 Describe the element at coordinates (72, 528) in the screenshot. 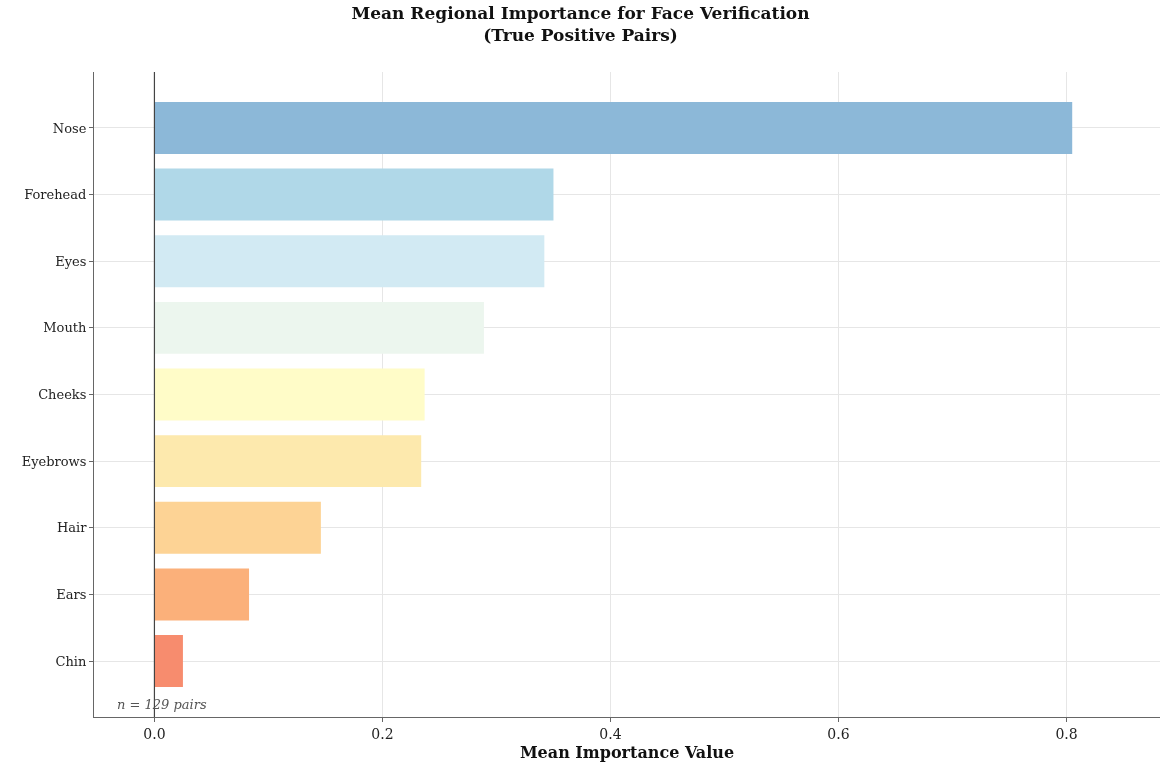

I see `y-tick-label: Hair` at that location.